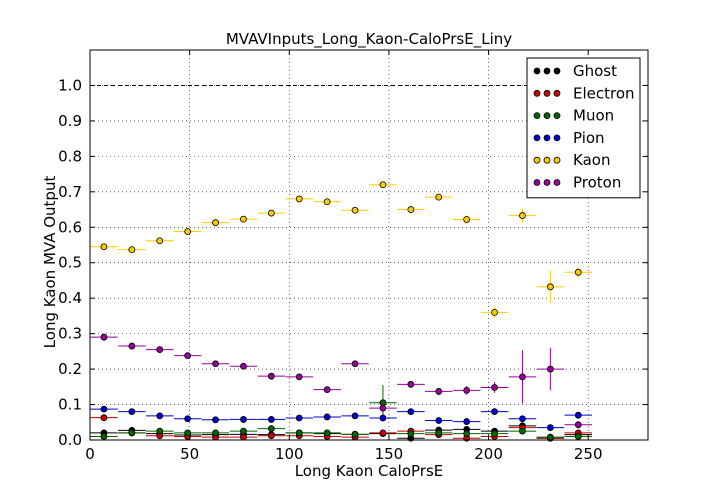  I want to click on y-tick-label: 0.8, so click(70, 156).